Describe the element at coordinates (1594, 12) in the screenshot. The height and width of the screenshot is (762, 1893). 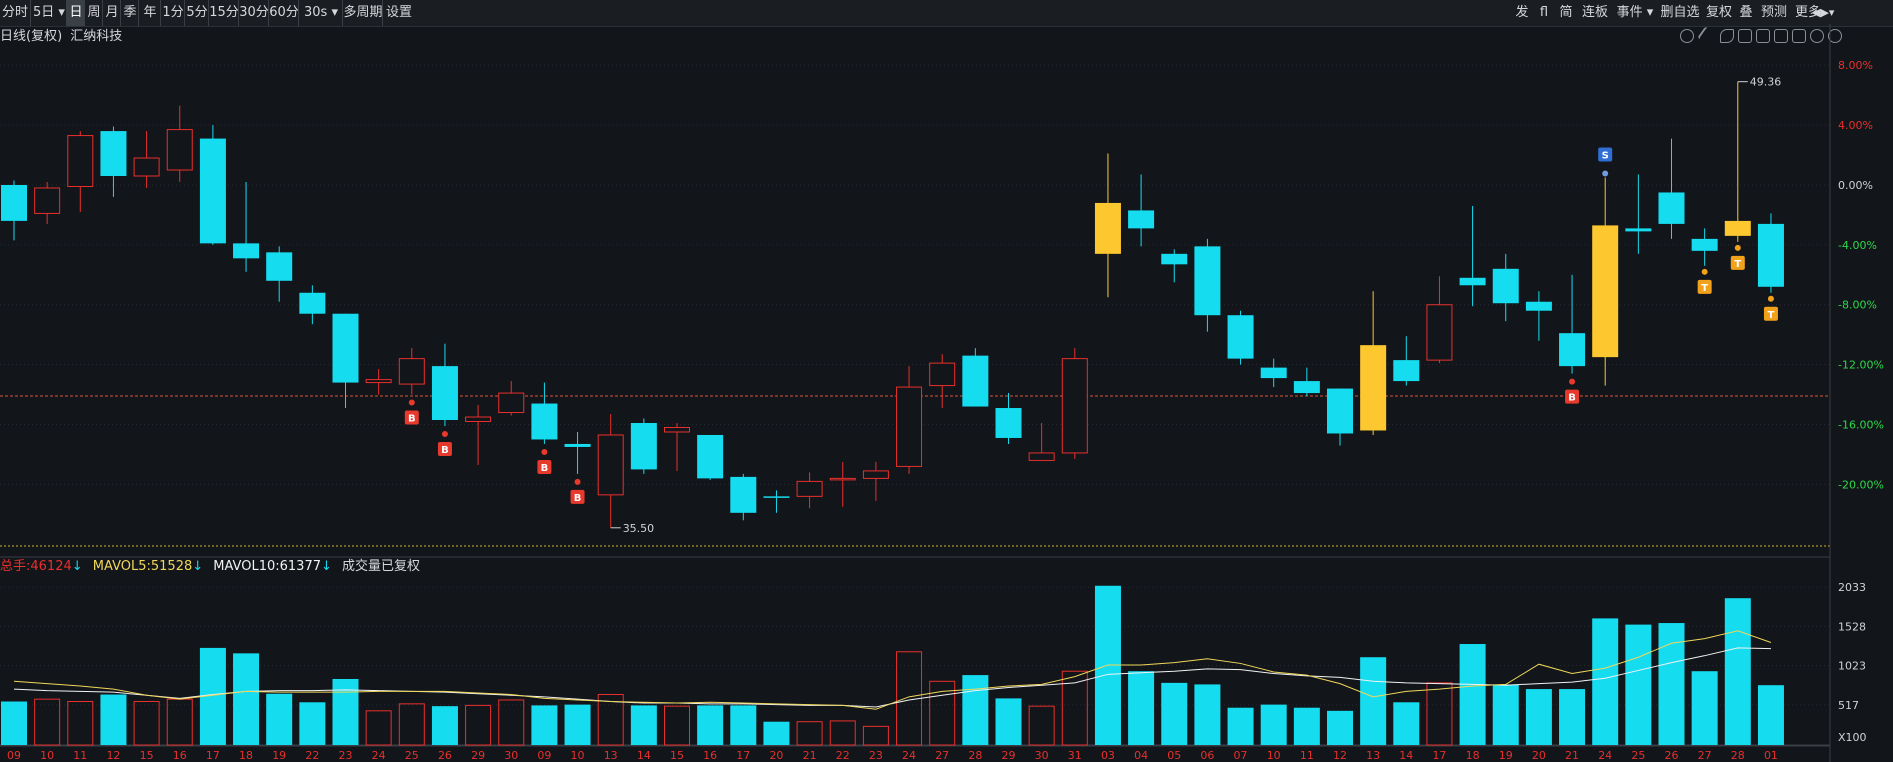
I see `tool-lianban: 连板` at that location.